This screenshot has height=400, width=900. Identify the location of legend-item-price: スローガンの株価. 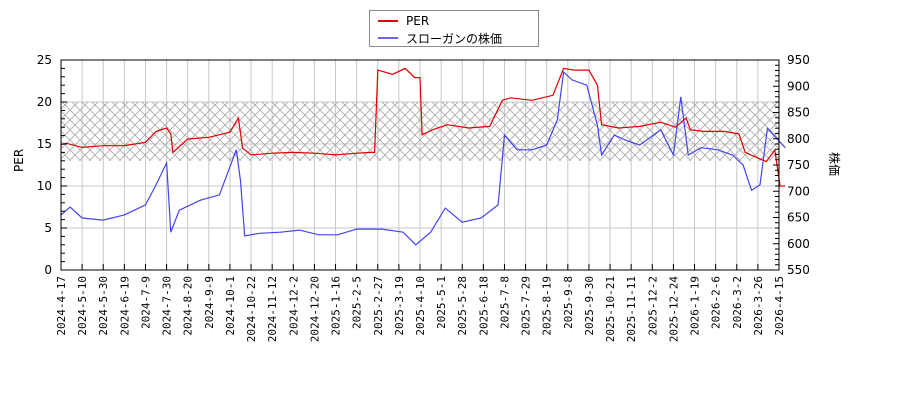
(440, 38).